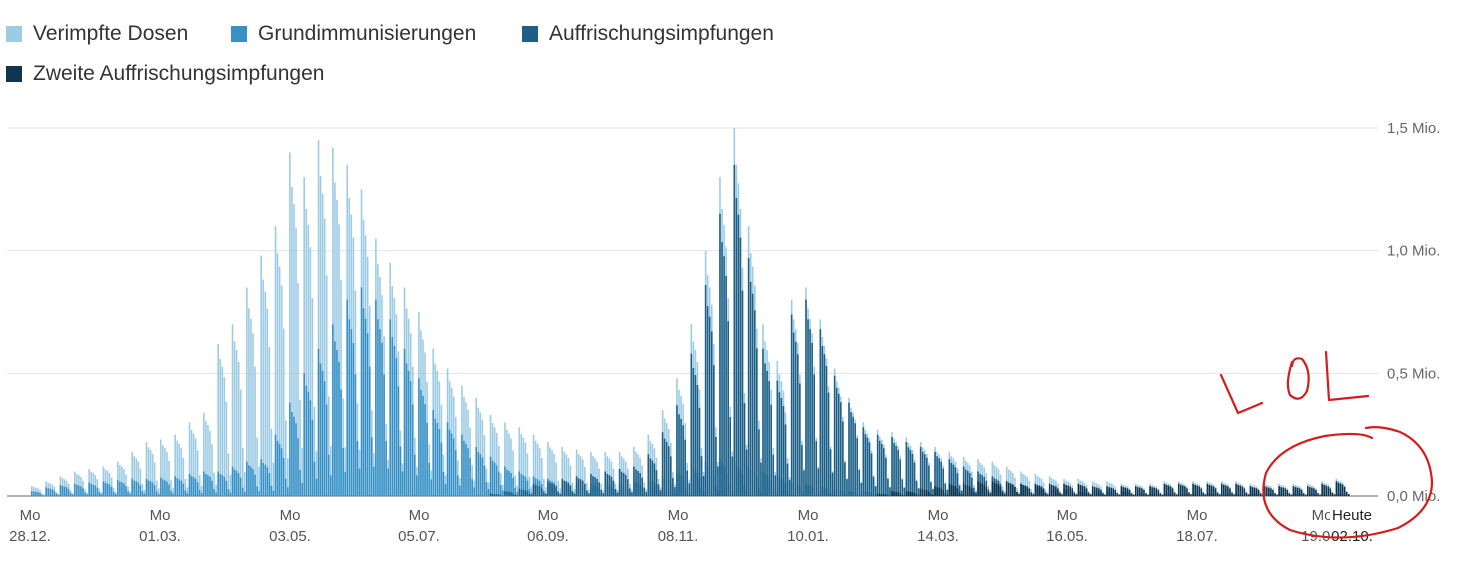 The height and width of the screenshot is (577, 1473). I want to click on x-tick-date: 03.05., so click(290, 536).